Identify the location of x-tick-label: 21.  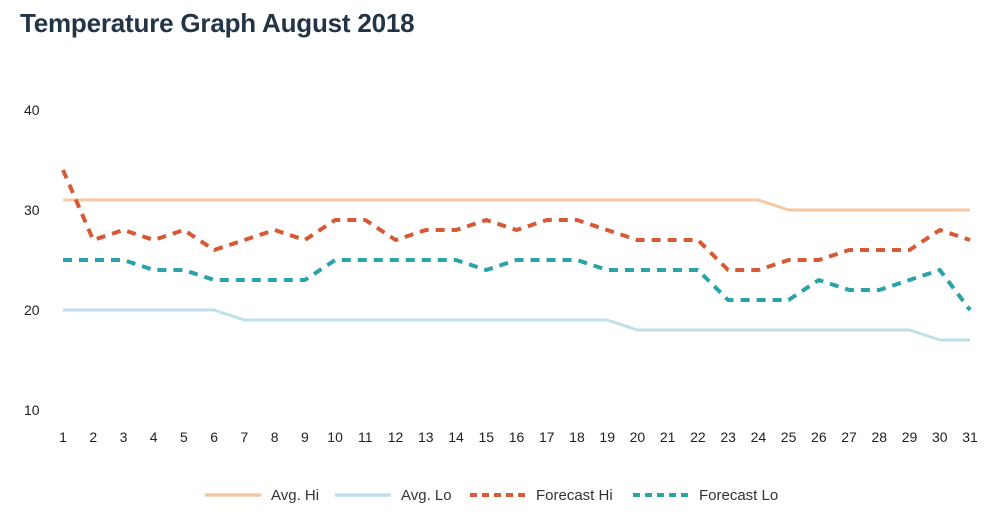
(668, 437).